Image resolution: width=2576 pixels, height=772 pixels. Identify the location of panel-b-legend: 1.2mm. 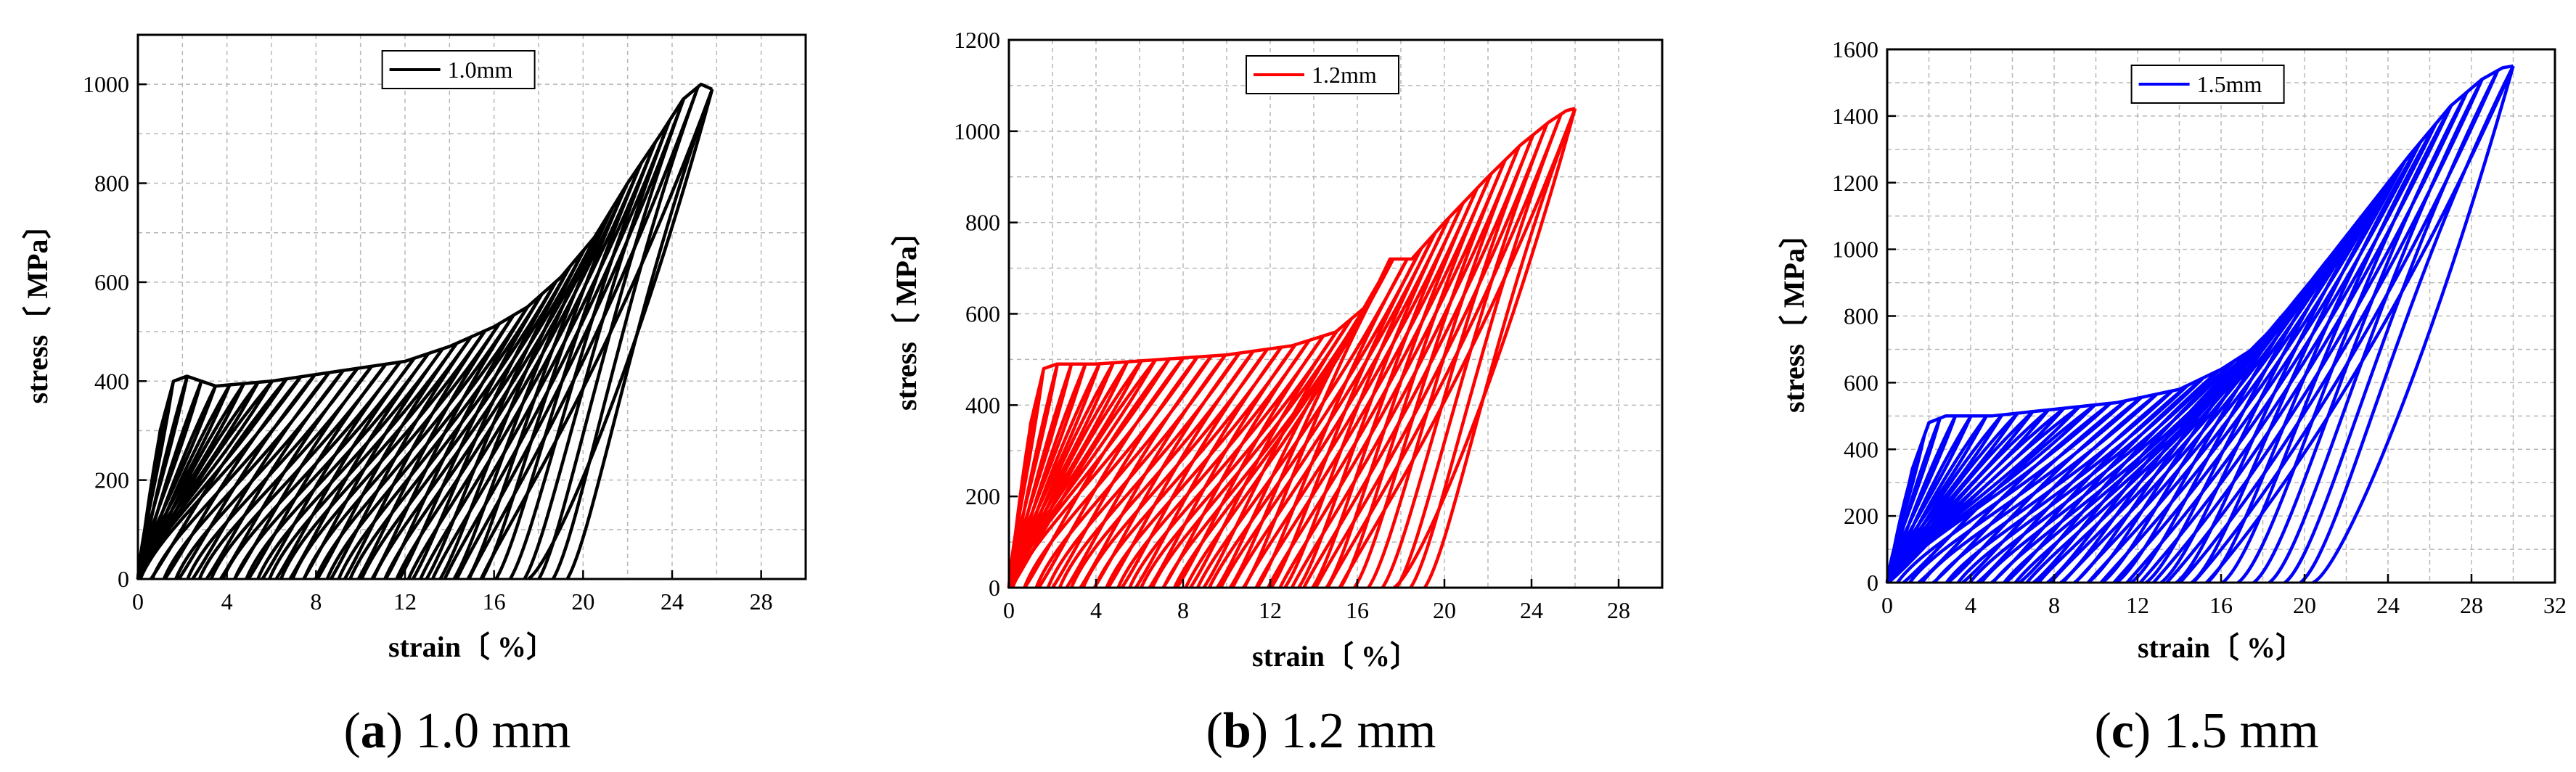
(1322, 74).